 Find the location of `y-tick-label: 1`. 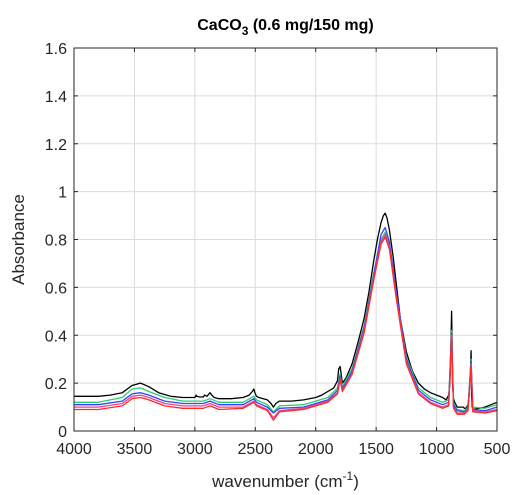

y-tick-label: 1 is located at coordinates (62, 193).